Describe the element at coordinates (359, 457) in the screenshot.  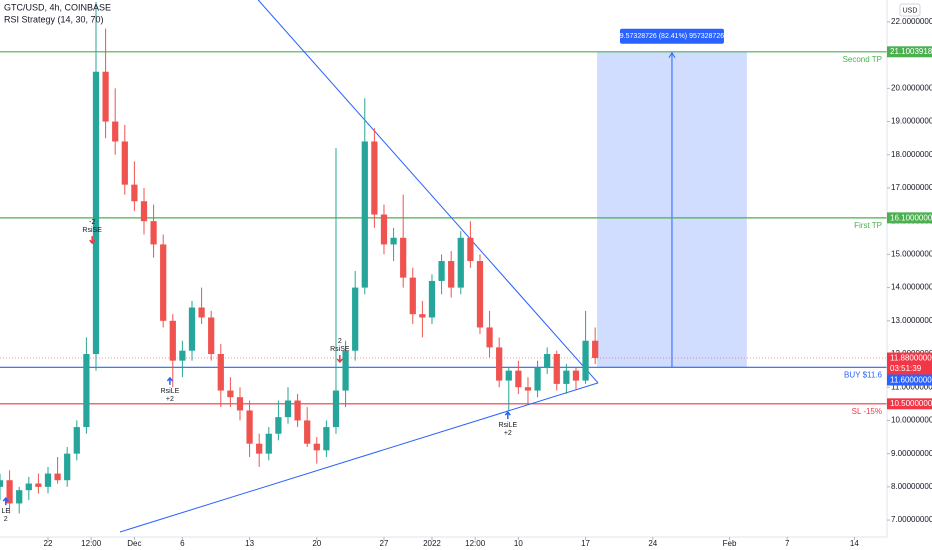
I see `trendline` at that location.